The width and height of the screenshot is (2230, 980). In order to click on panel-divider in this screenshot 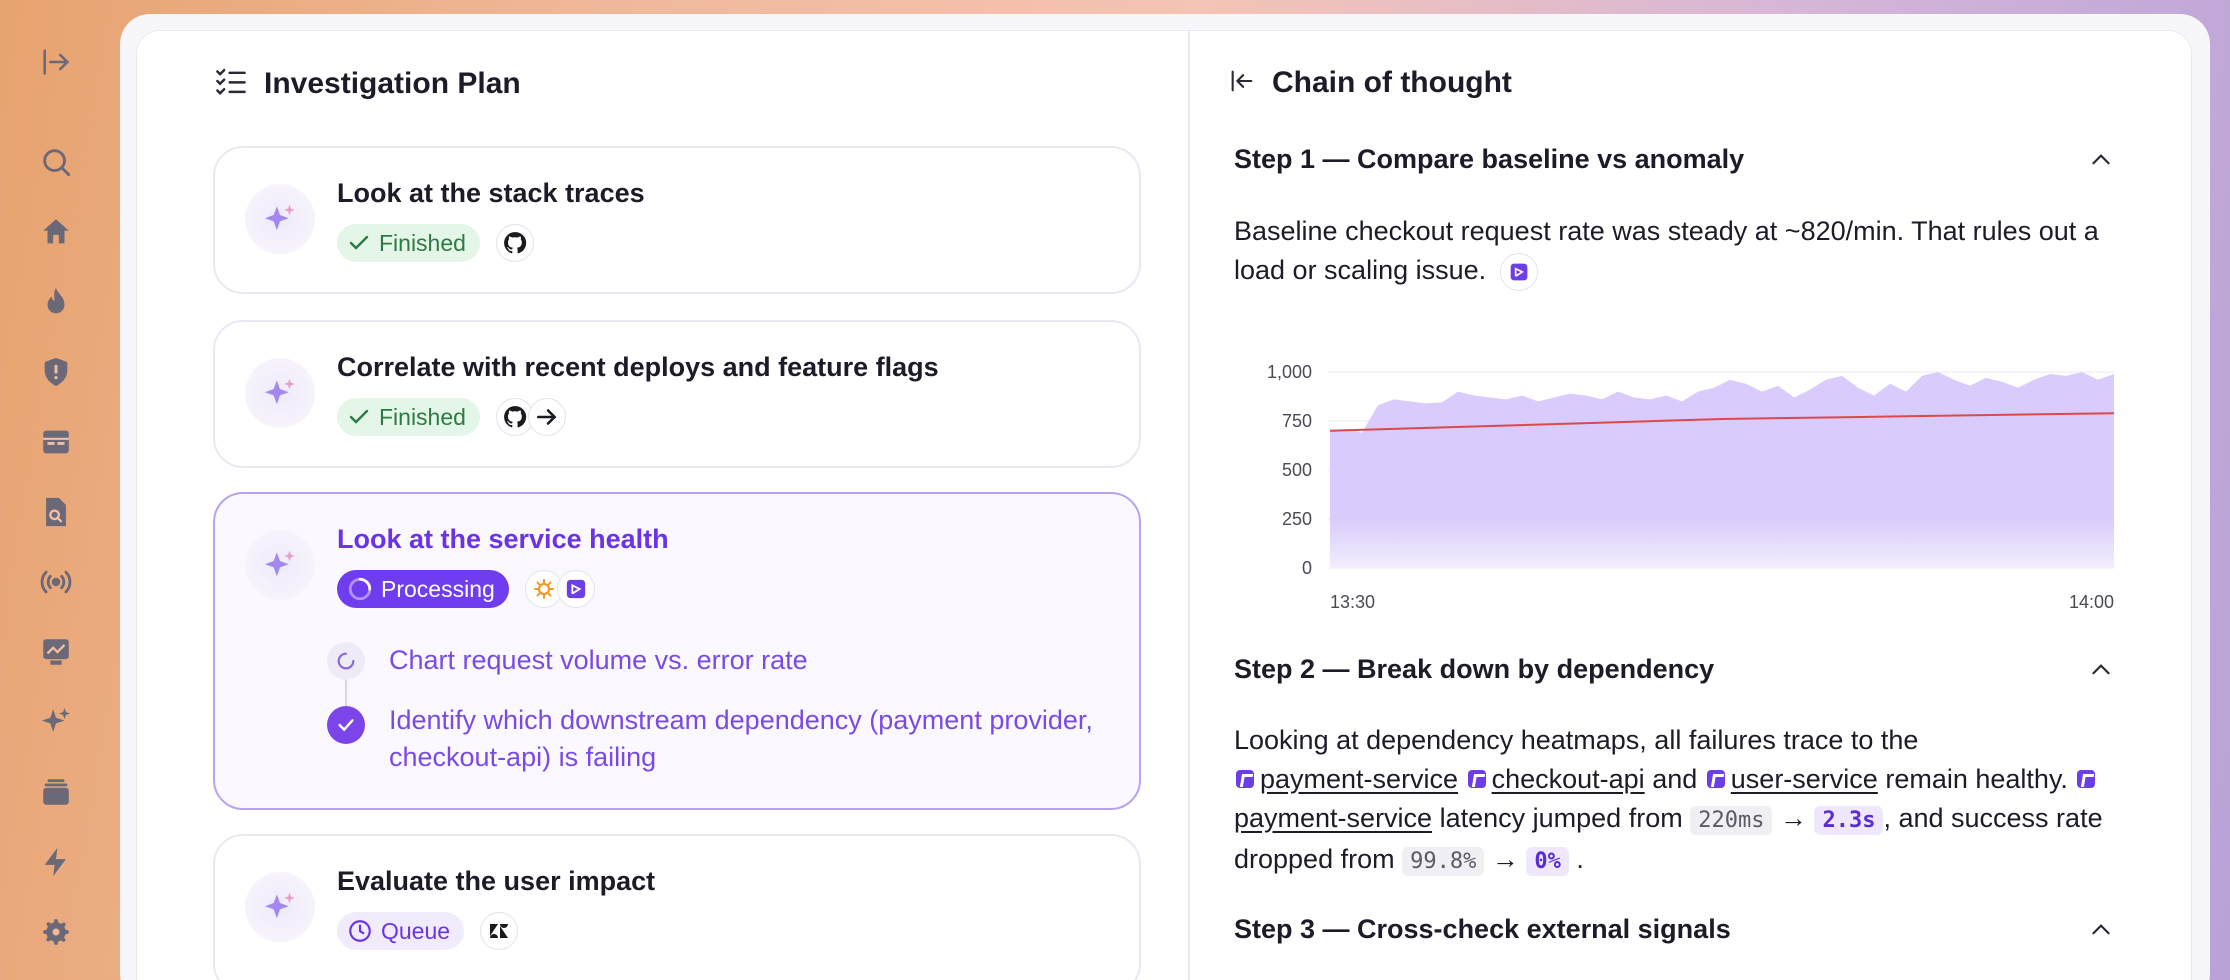, I will do `click(1189, 505)`.